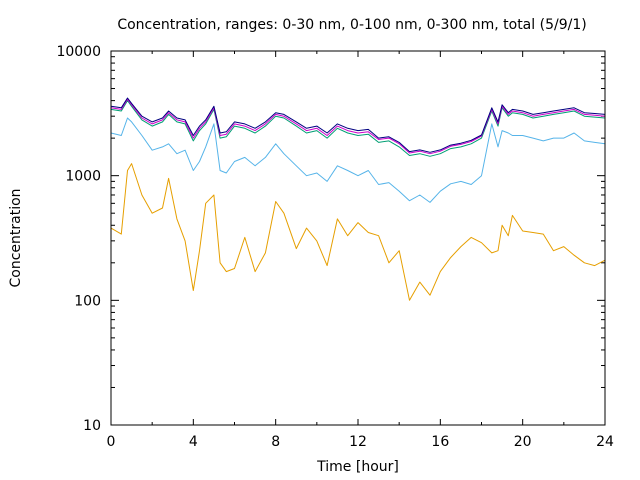  What do you see at coordinates (523, 442) in the screenshot?
I see `x-tick-label: 20` at bounding box center [523, 442].